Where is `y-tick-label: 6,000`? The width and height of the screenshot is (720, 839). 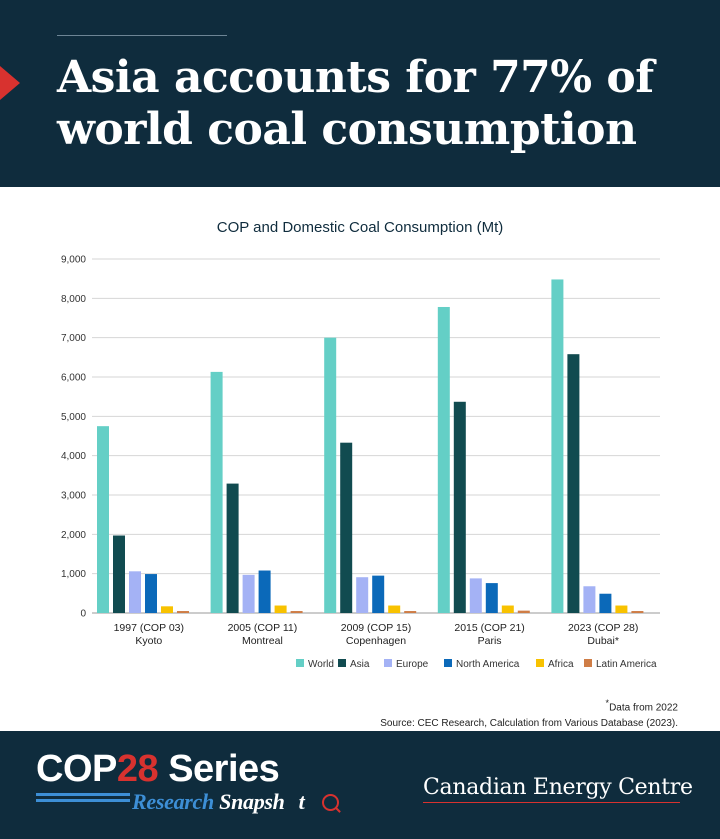 y-tick-label: 6,000 is located at coordinates (73, 378).